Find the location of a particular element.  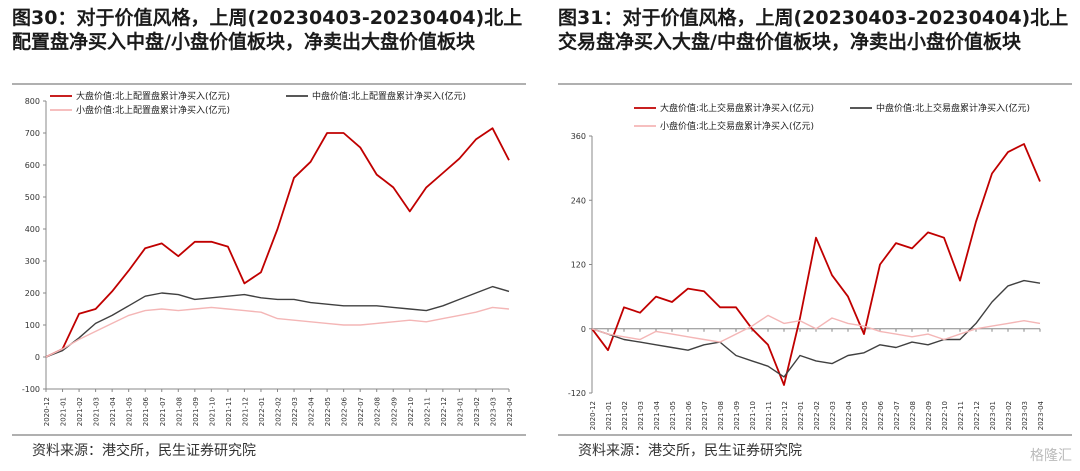

watermark-logo: 格隆汇 is located at coordinates (1051, 456).